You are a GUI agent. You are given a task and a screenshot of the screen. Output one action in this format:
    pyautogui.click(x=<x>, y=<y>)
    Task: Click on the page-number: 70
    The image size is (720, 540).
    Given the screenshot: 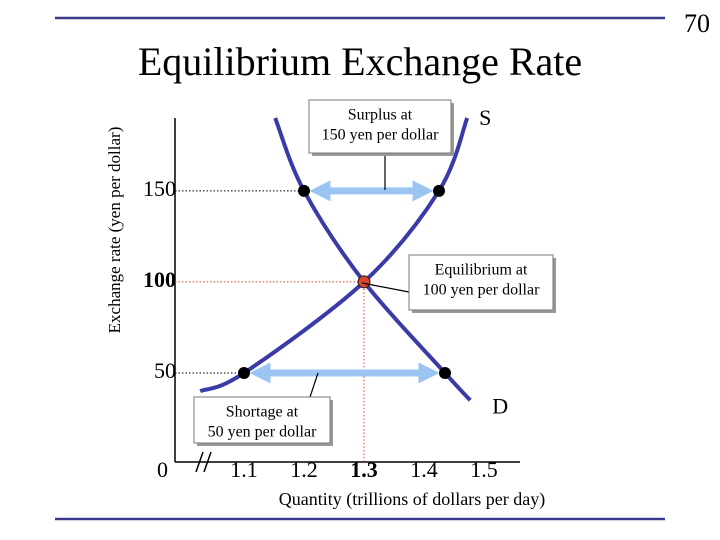 What is the action you would take?
    pyautogui.click(x=697, y=23)
    